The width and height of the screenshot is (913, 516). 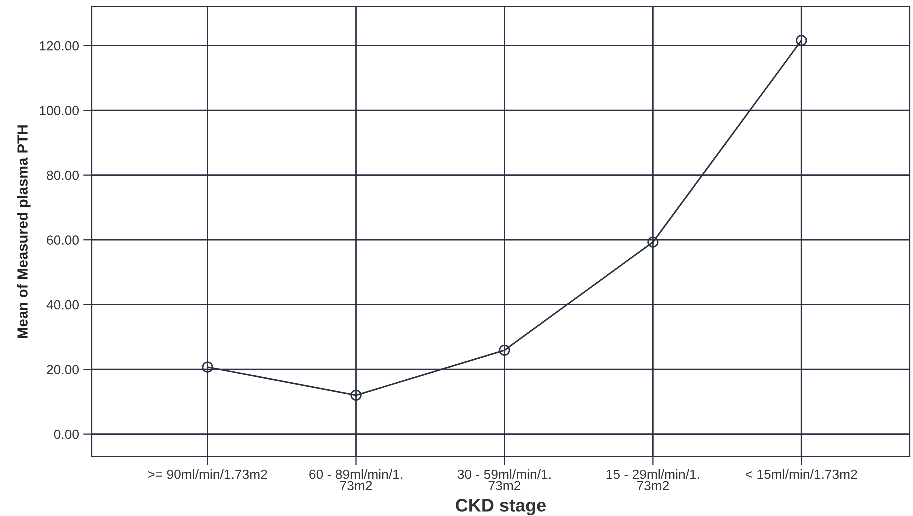 What do you see at coordinates (63, 175) in the screenshot?
I see `y-tick-label: 80.00` at bounding box center [63, 175].